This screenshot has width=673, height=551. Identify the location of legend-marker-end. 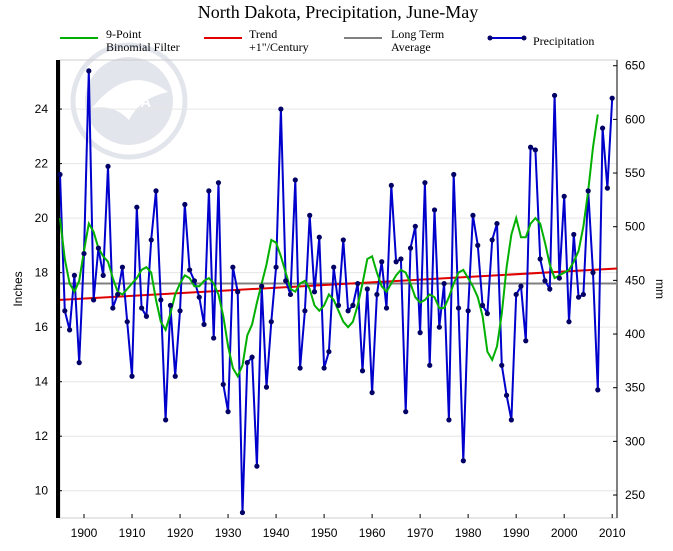
(524, 38).